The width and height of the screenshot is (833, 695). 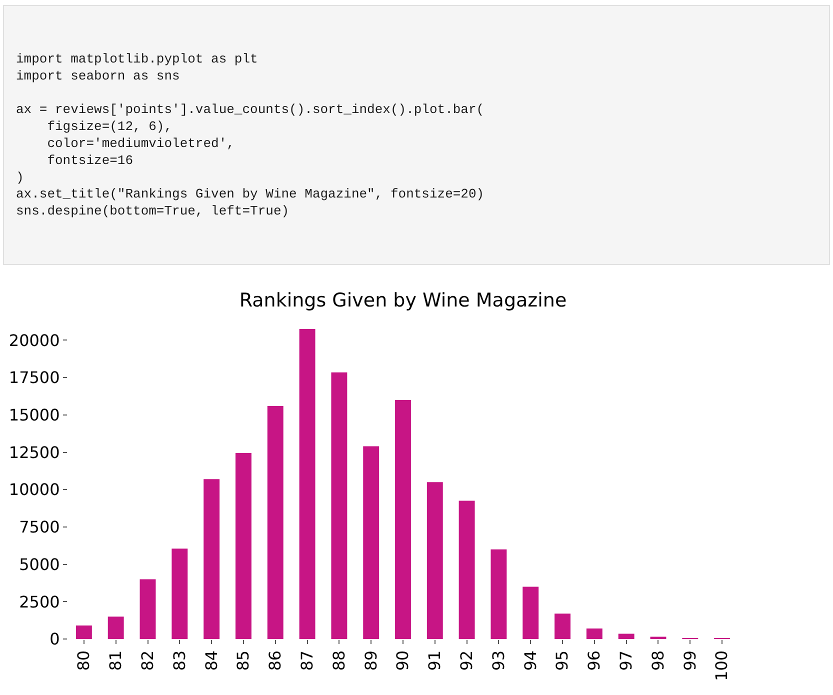 What do you see at coordinates (34, 415) in the screenshot?
I see `y-tick-label: 15000` at bounding box center [34, 415].